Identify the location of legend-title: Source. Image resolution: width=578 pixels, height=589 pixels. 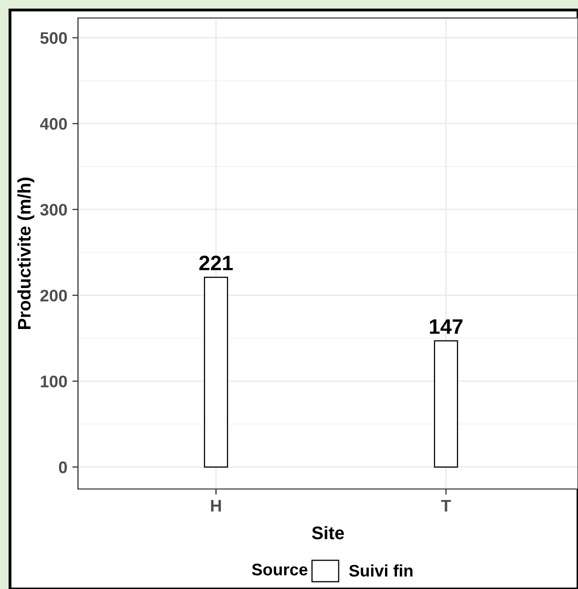
(280, 570).